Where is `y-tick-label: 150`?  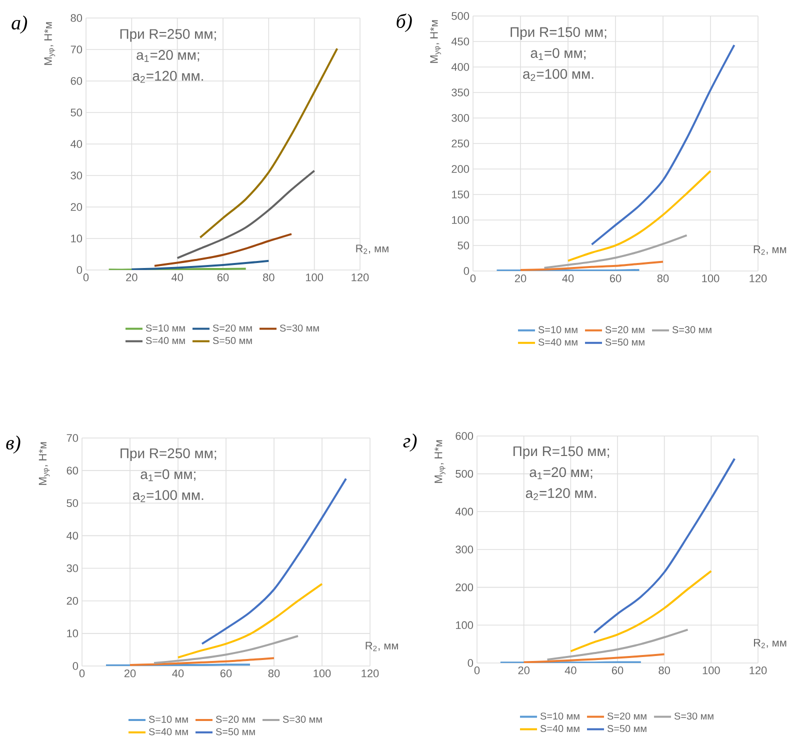 y-tick-label: 150 is located at coordinates (461, 194).